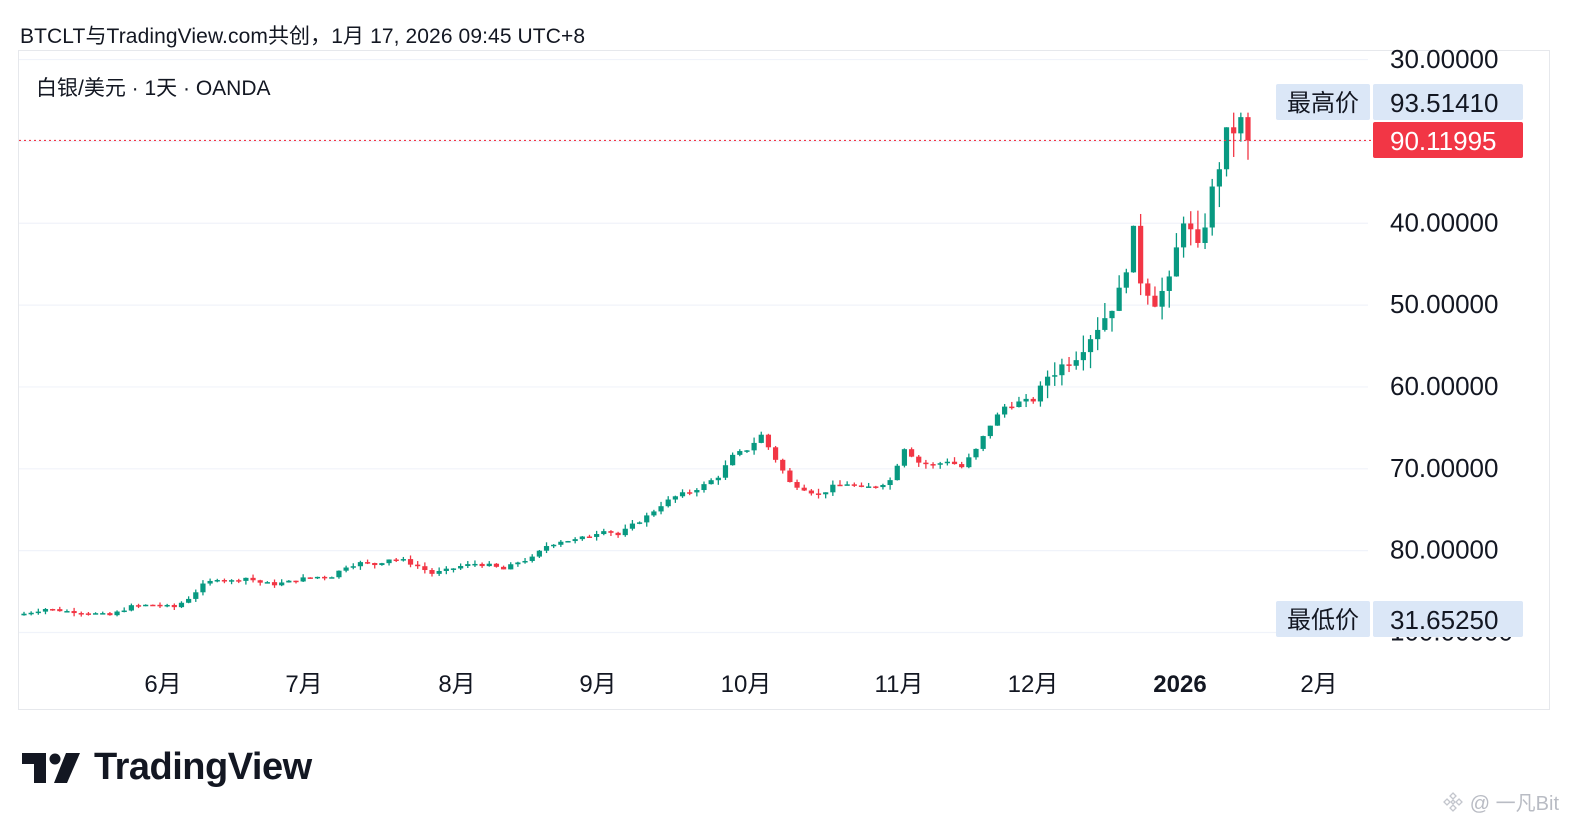  I want to click on price-markers: 最高价 93.51410 90.11995 最低价 31.65250, so click(1399, 360).